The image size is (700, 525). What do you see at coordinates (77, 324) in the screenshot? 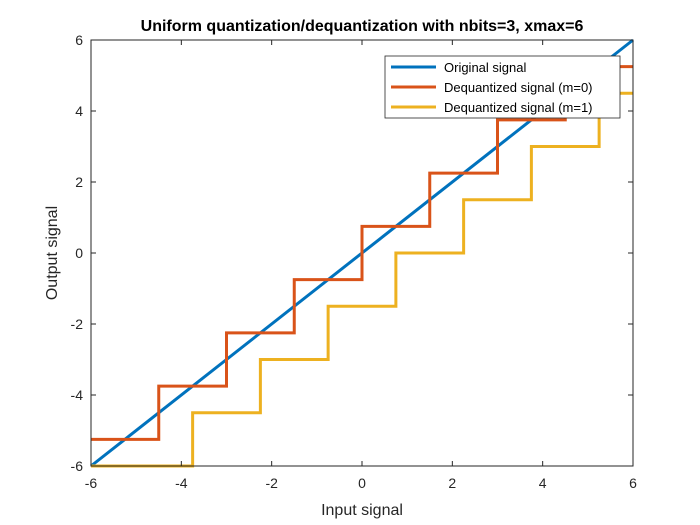
I see `y-tick-label: -2` at bounding box center [77, 324].